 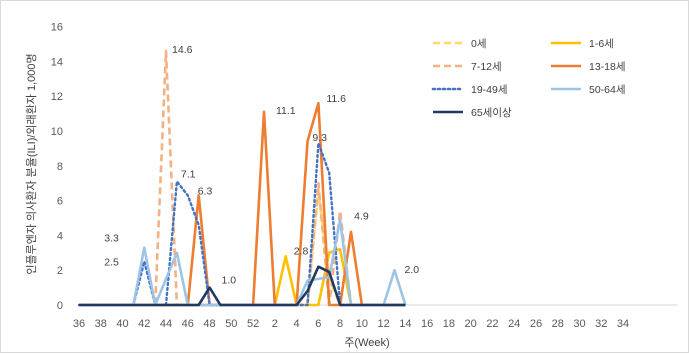 I want to click on data-label: 1.0, so click(x=229, y=281).